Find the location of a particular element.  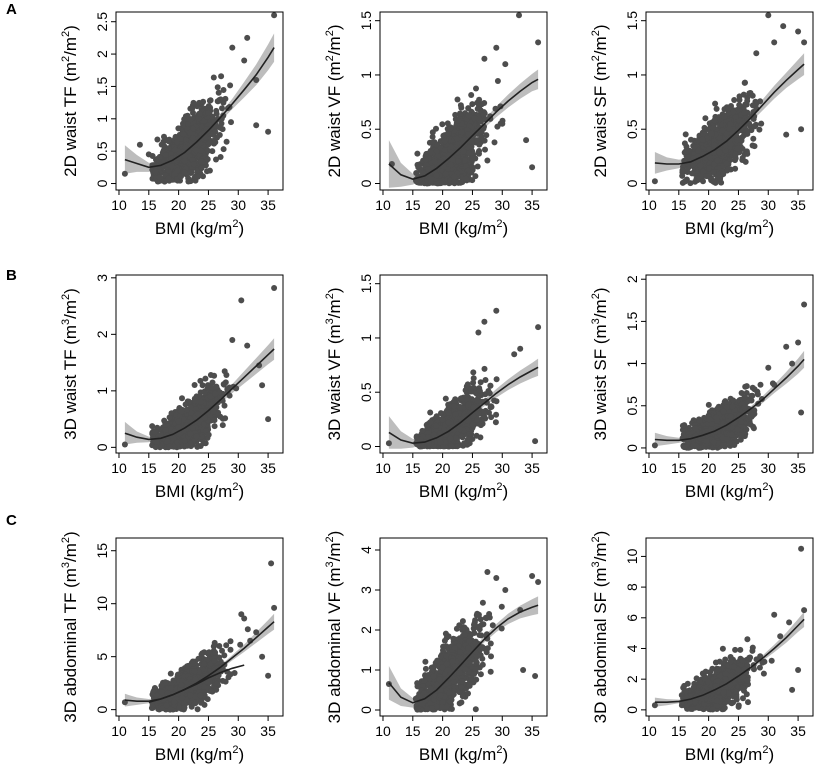

y-axis-label: 2D waist VF (m2/m2) is located at coordinates (334, 101).